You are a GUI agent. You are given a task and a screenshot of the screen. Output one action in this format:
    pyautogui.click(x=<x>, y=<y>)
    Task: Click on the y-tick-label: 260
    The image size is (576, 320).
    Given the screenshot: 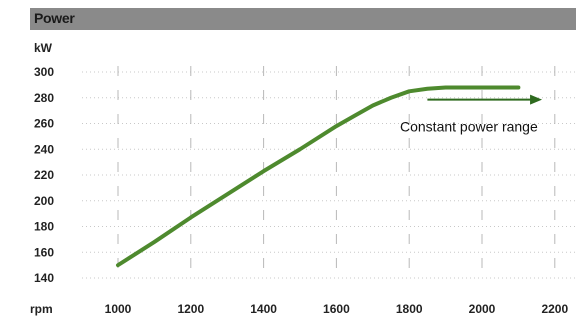 What is the action you would take?
    pyautogui.click(x=44, y=124)
    